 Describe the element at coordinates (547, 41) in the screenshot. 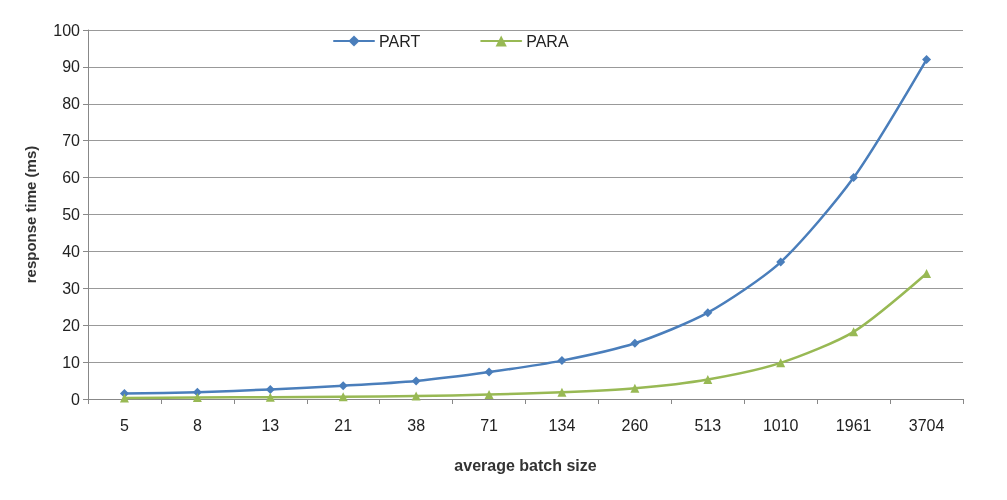

I see `legend-label: PARA` at that location.